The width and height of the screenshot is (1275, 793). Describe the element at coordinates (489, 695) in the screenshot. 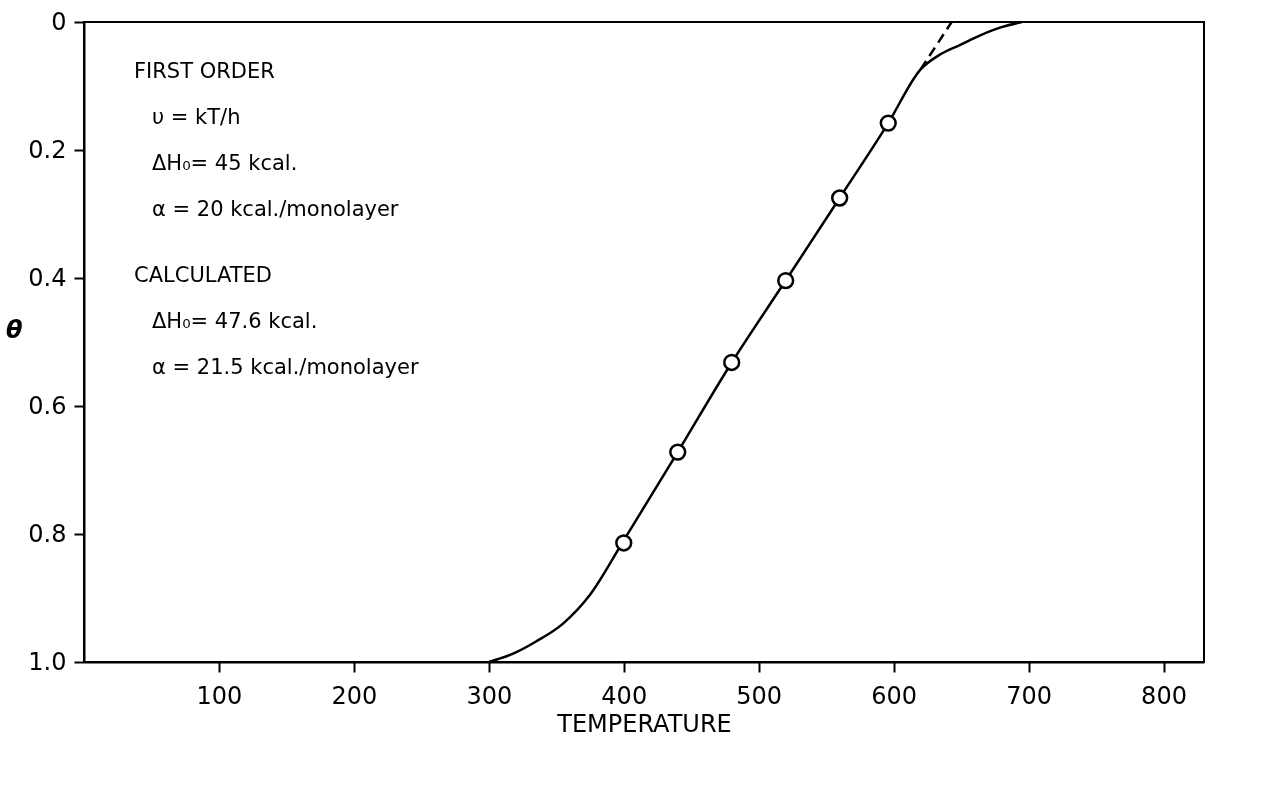

I see `x-tick-label: 300` at that location.